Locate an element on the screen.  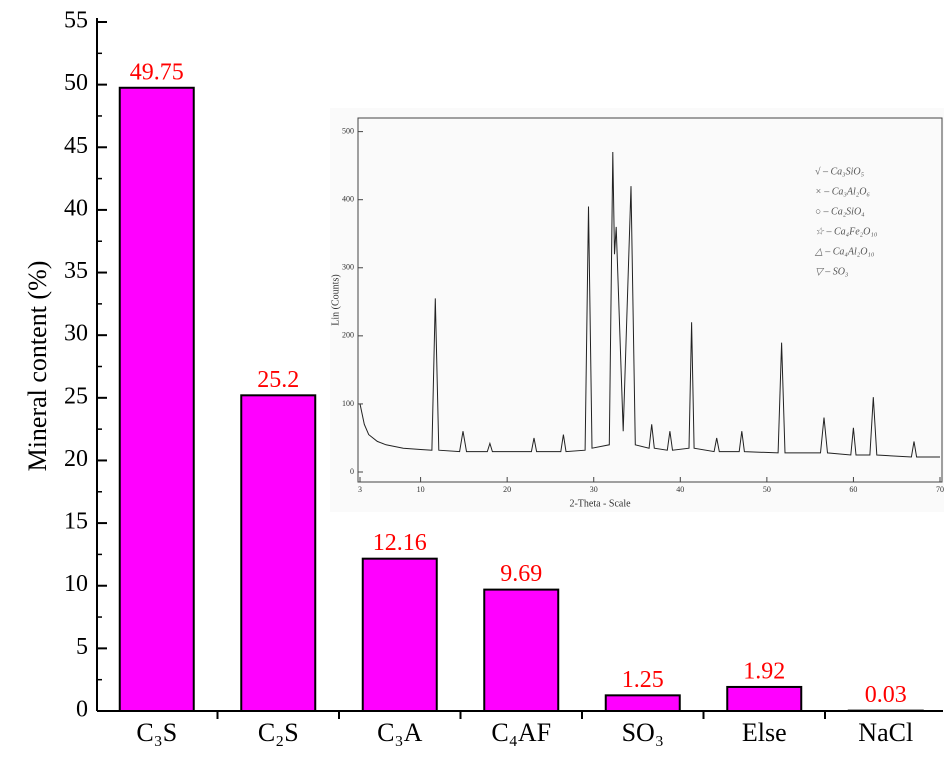
y-tick-label: 35 is located at coordinates (76, 271).